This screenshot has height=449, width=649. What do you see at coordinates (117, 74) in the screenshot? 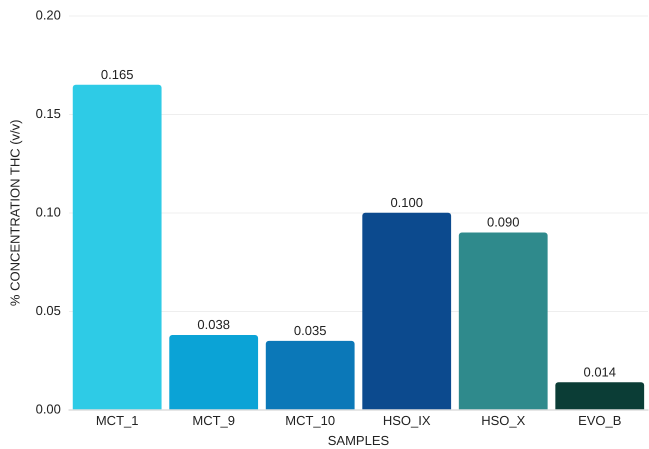
I see `data-label: 0.165` at bounding box center [117, 74].